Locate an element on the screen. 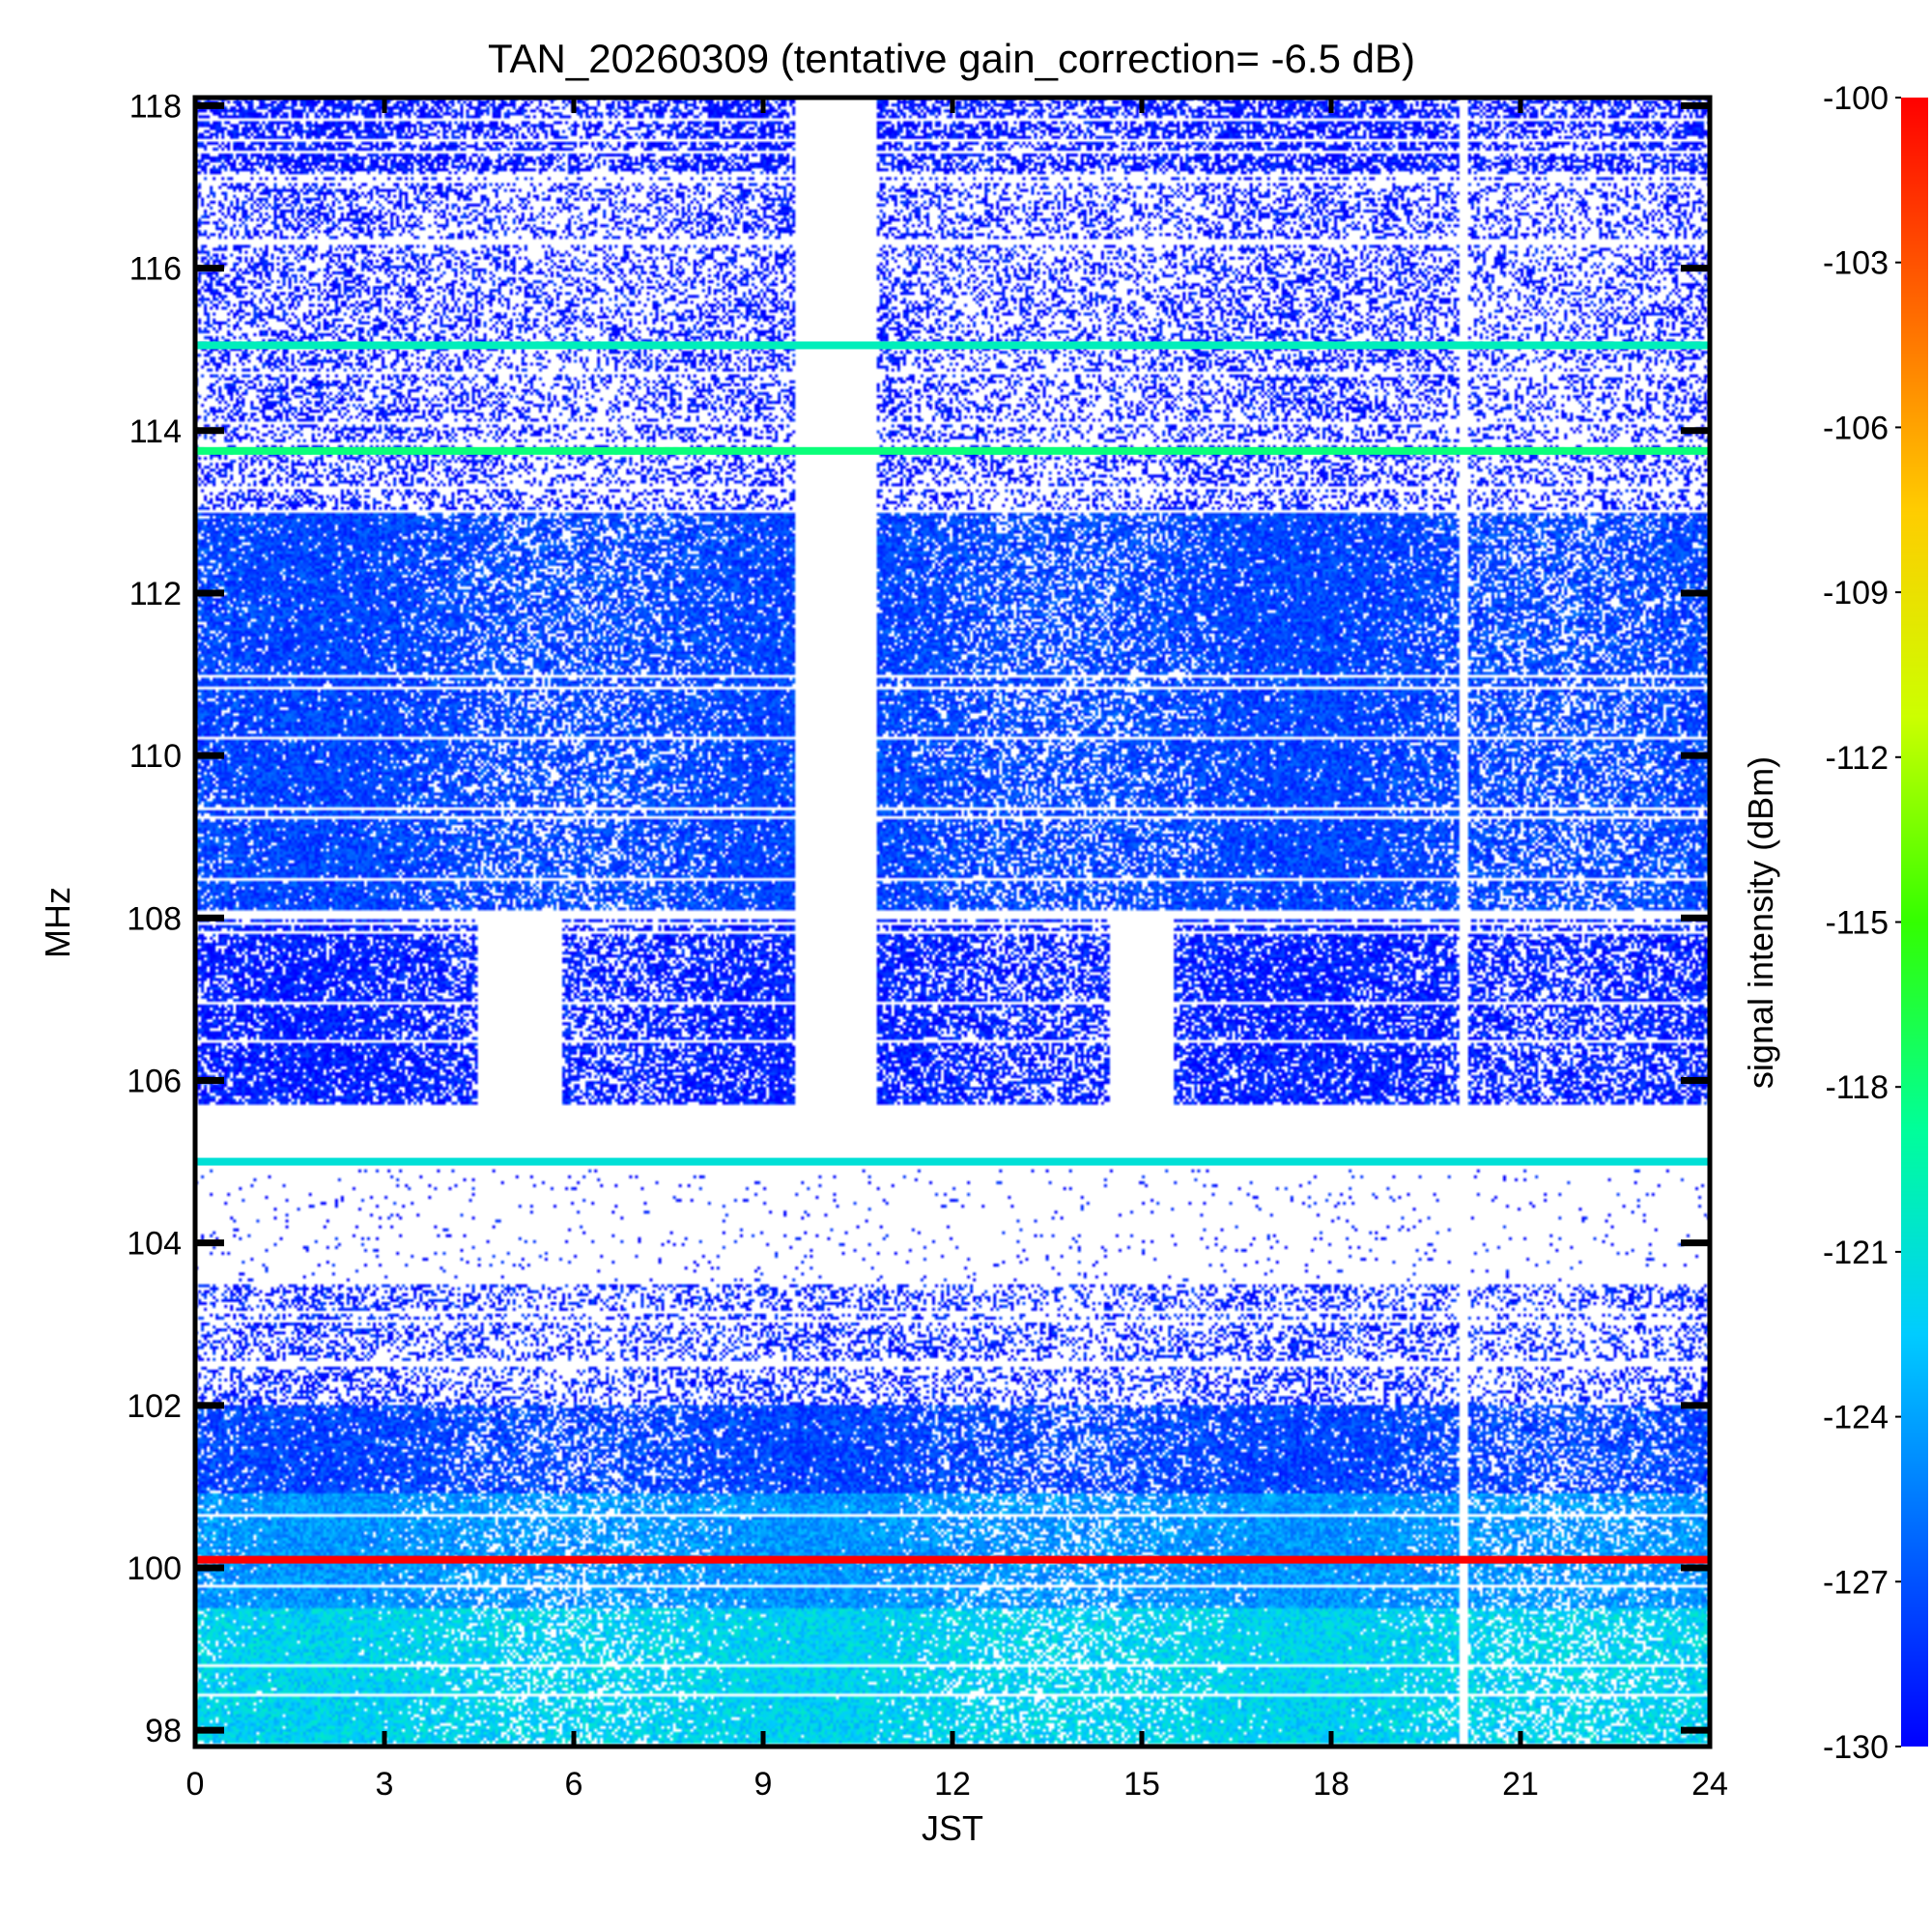  x-tick-label: 3 is located at coordinates (385, 1784).